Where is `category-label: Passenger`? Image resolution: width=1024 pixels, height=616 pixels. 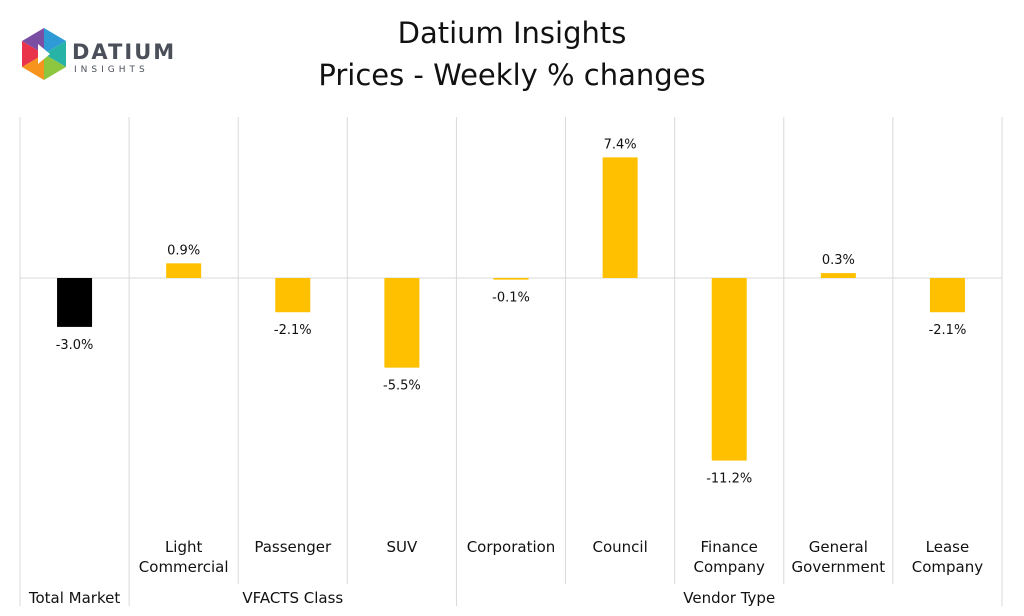
category-label: Passenger is located at coordinates (293, 547).